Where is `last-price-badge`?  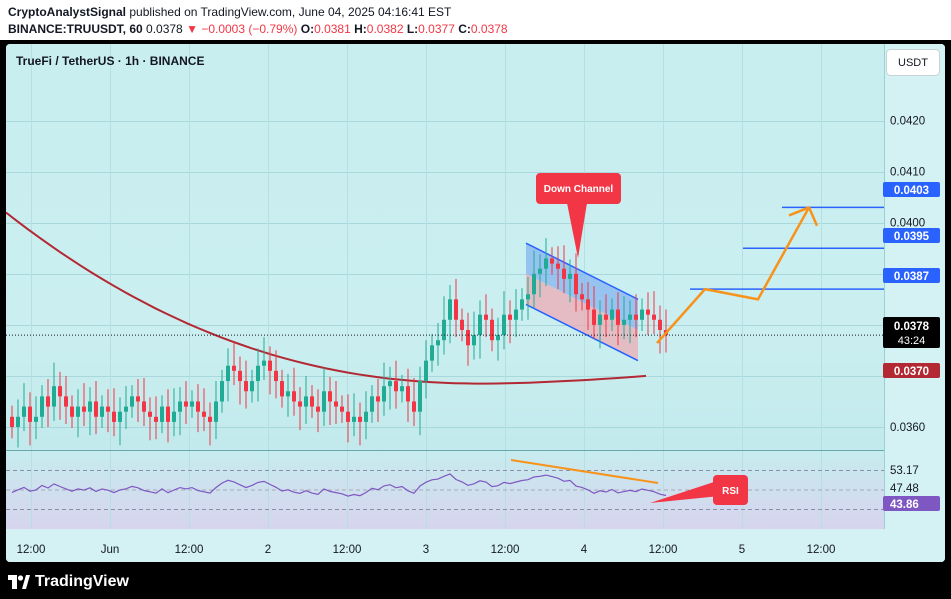 last-price-badge is located at coordinates (911, 332).